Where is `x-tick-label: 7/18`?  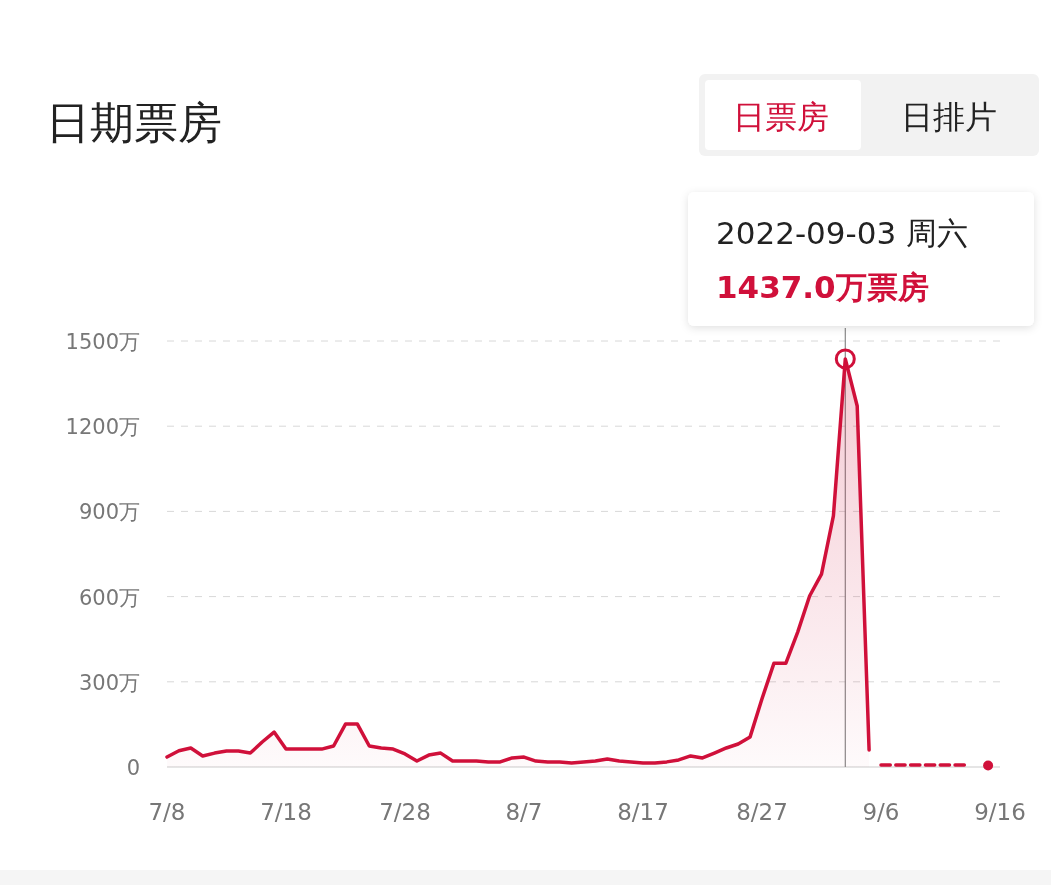
x-tick-label: 7/18 is located at coordinates (286, 812).